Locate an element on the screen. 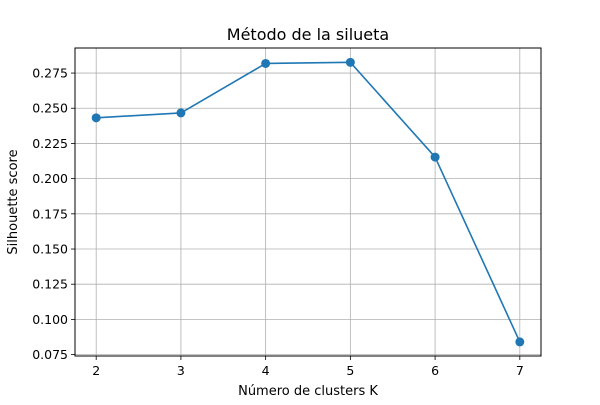  y-tick-label: 0.100 is located at coordinates (50, 319).